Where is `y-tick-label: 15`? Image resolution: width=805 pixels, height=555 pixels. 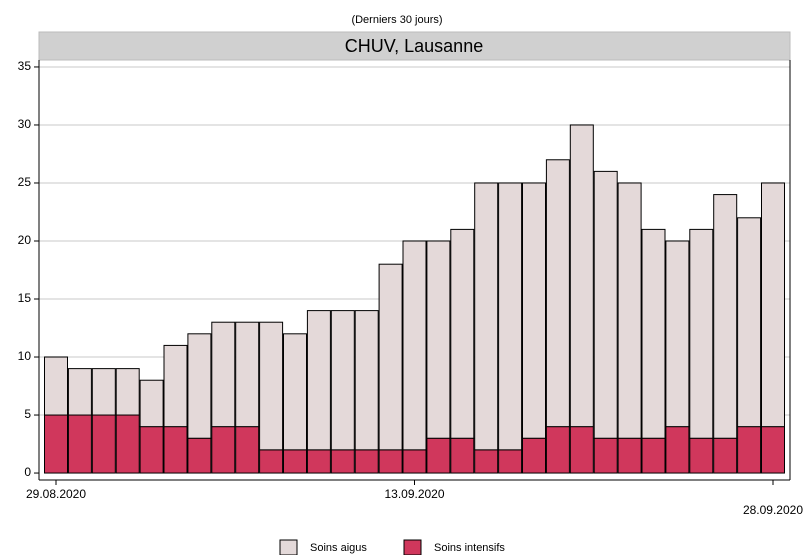
y-tick-label: 15 is located at coordinates (25, 298).